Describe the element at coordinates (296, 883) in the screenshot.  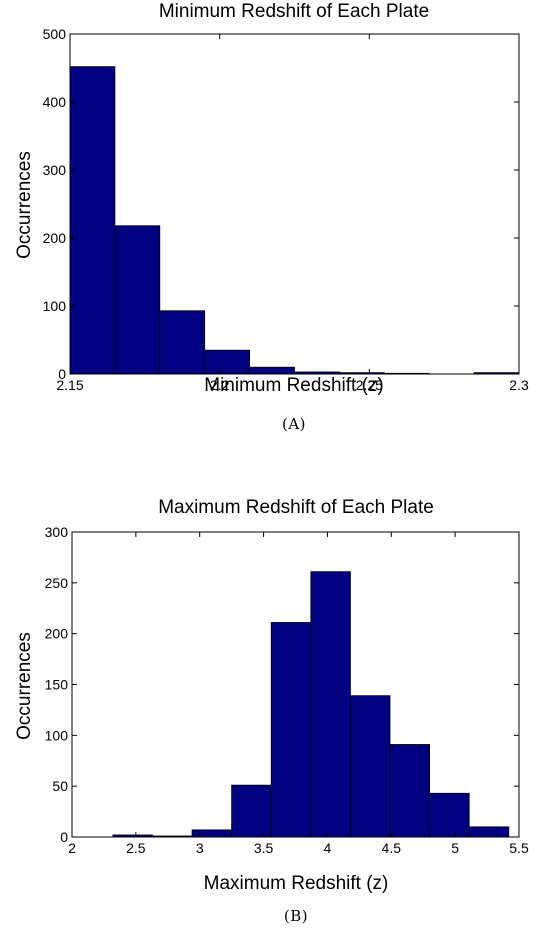
I see `x-axis-label: Maximum Redshift (z)` at that location.